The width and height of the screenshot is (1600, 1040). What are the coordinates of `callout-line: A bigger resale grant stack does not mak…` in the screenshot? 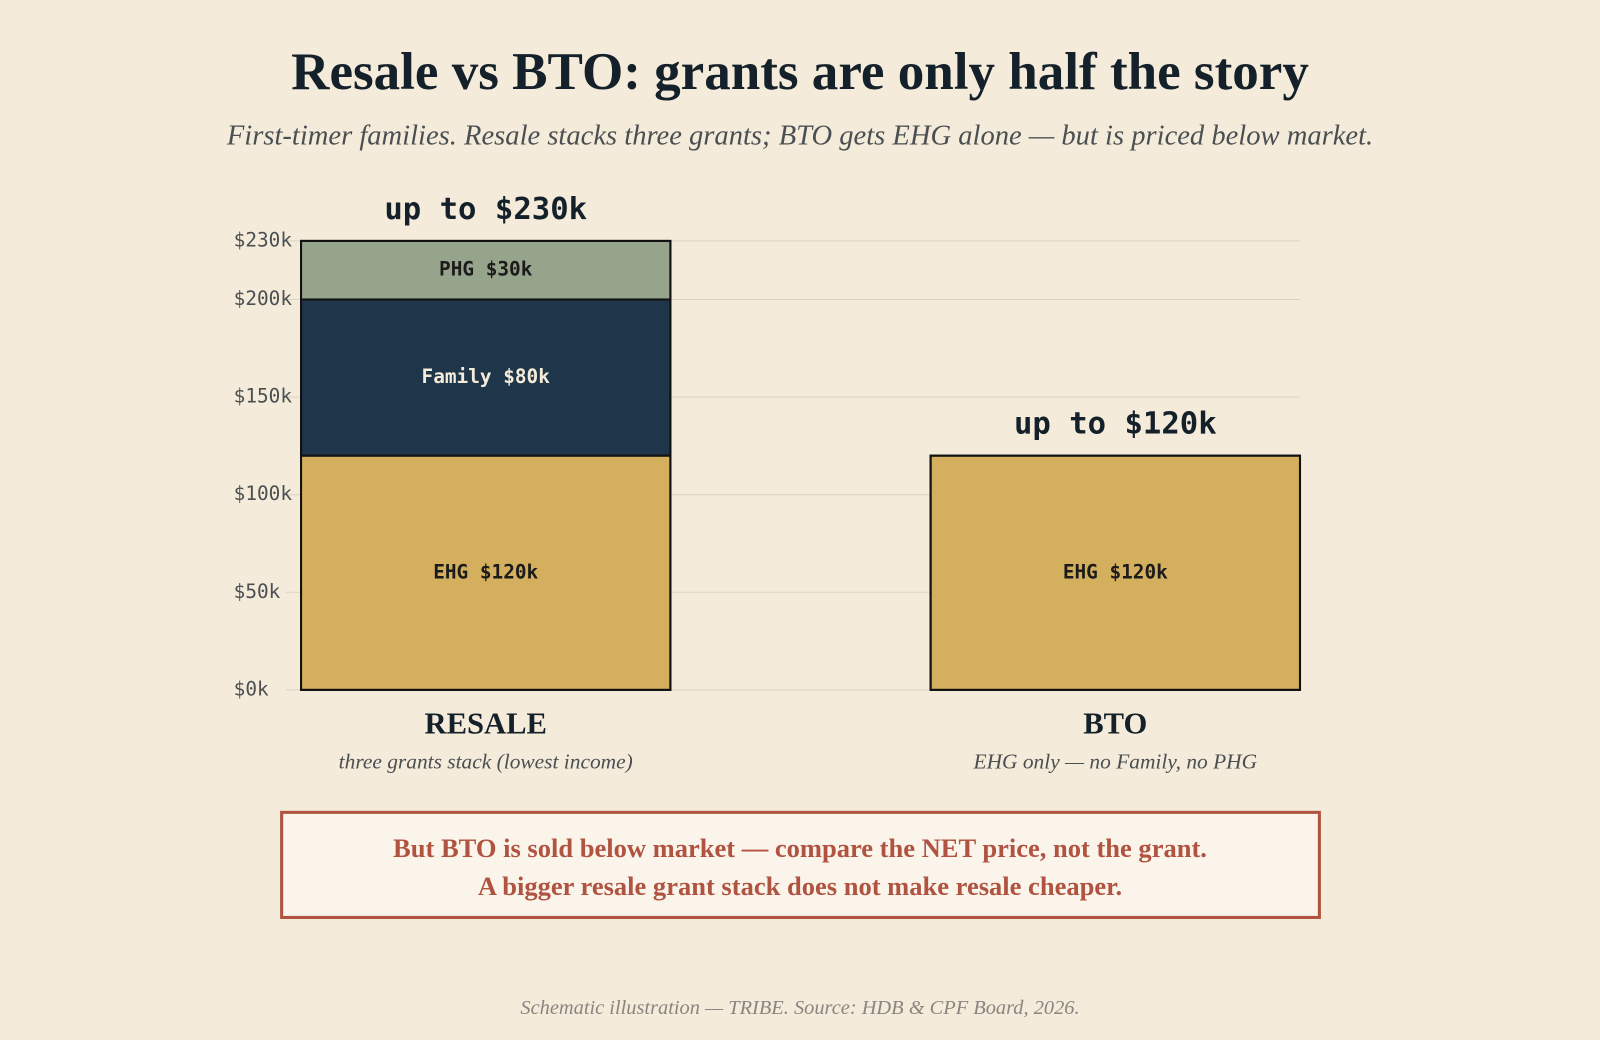 It's located at (800, 886).